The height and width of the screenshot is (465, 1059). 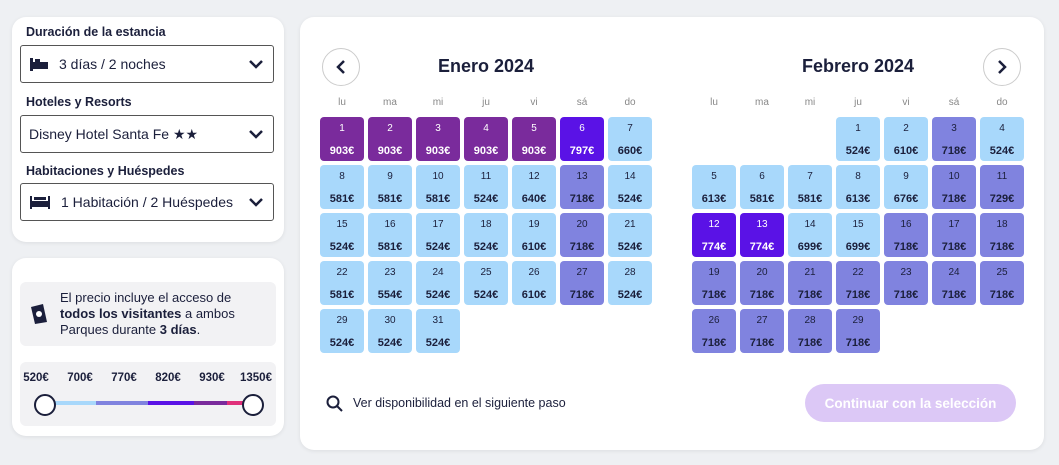 What do you see at coordinates (534, 247) in the screenshot?
I see `day-price: 610€` at bounding box center [534, 247].